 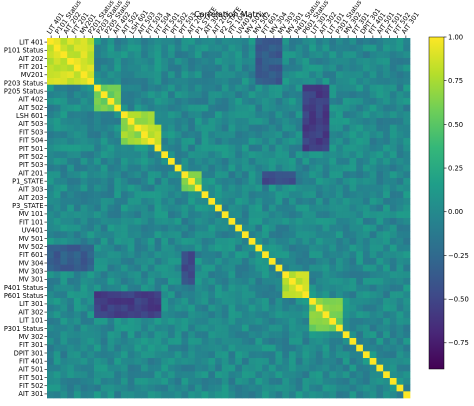 I want to click on y-tick-label: P401 Status, so click(x=24, y=288).